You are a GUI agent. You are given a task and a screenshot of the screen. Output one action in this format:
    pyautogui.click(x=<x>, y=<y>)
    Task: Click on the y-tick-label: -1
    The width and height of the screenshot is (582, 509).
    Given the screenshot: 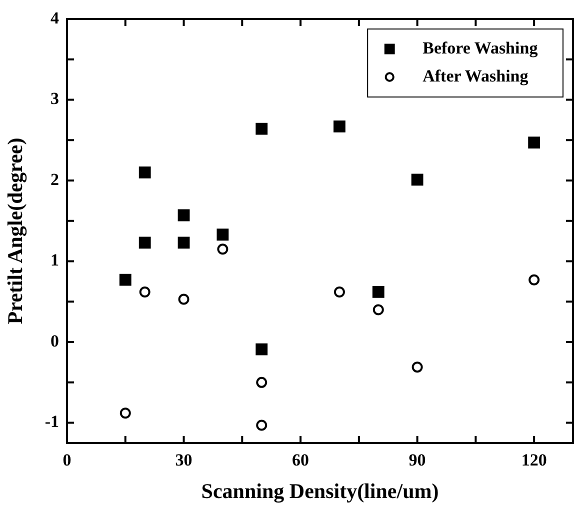 What is the action you would take?
    pyautogui.click(x=51, y=422)
    